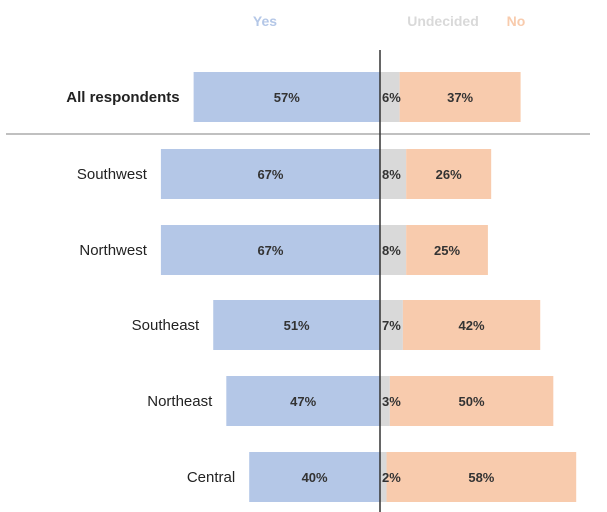  I want to click on bar-no-all-respondents, so click(460, 97).